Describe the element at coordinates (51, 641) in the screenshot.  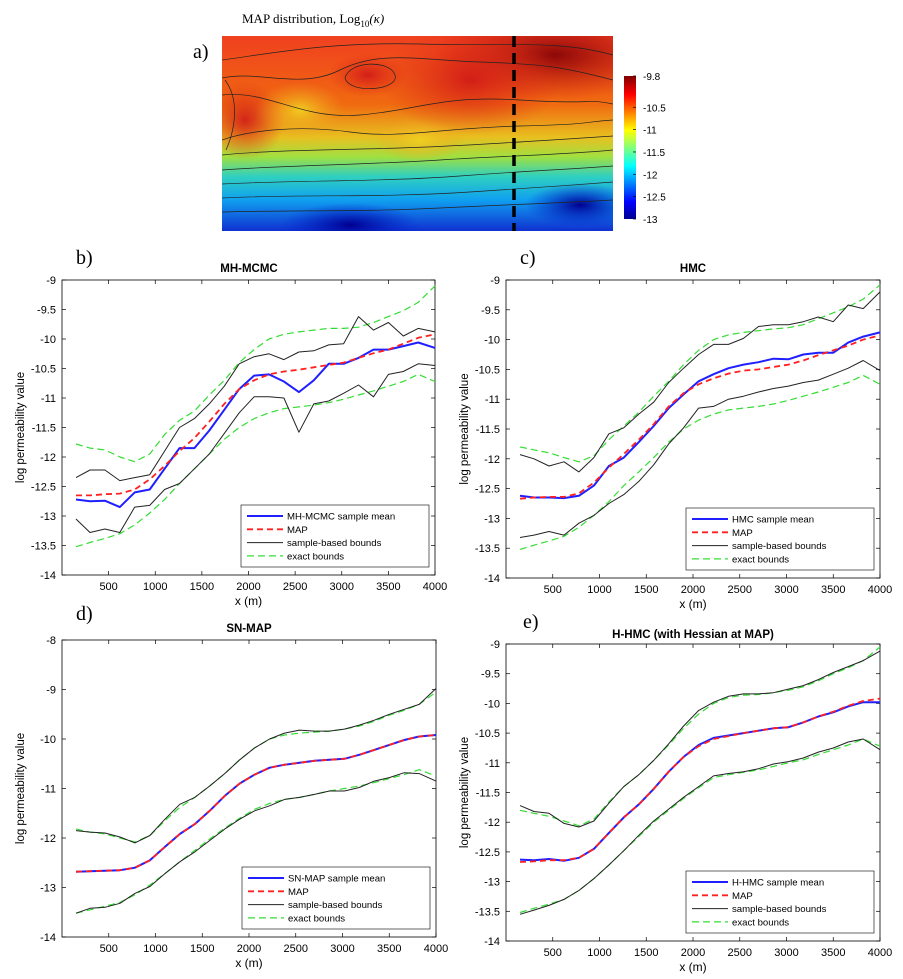
I see `y-tick-label: -8` at that location.